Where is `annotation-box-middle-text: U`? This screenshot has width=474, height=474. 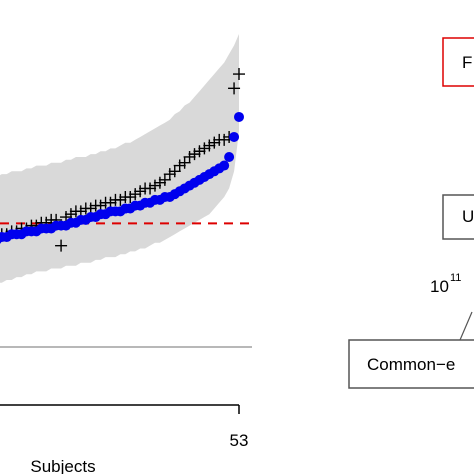
annotation-box-middle-text: U is located at coordinates (468, 216).